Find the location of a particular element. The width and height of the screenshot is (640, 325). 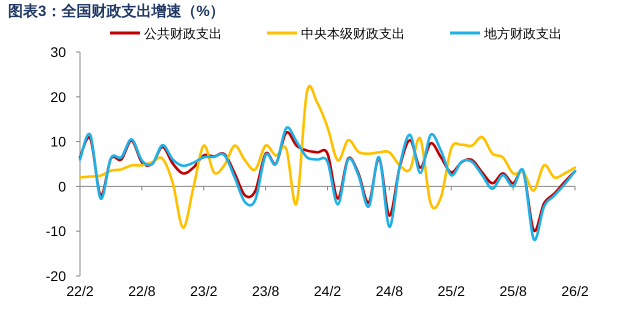

legend-label: 中央本级财政支出 is located at coordinates (353, 33).